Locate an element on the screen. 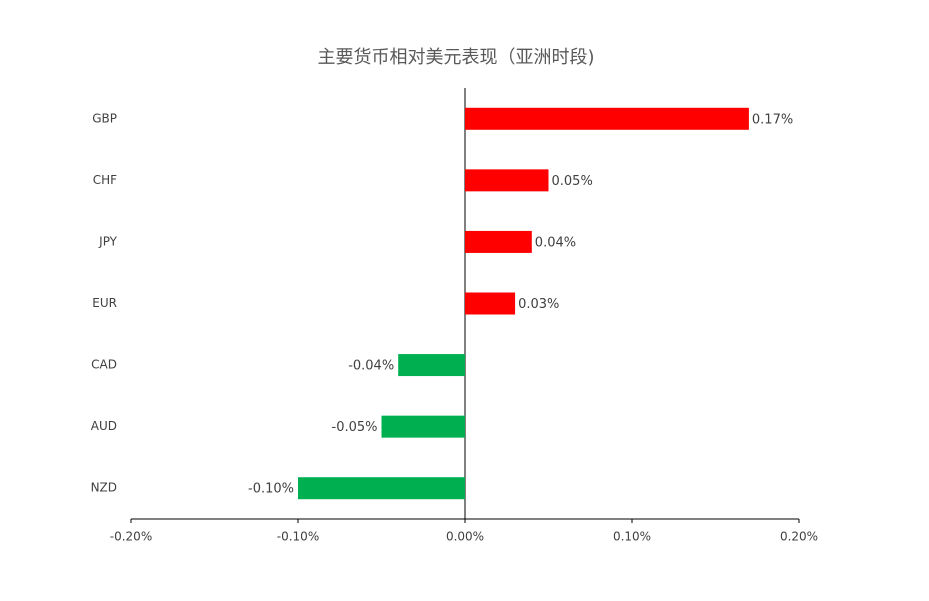 The width and height of the screenshot is (929, 601). x-tick-label: -0.20% is located at coordinates (131, 537).